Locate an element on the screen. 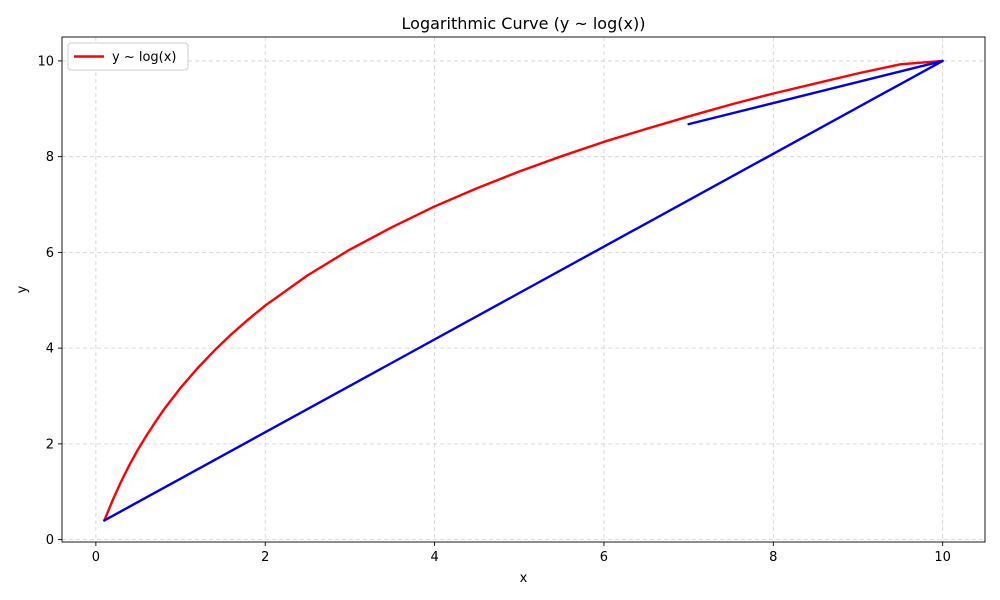  x-tick-label: 8 is located at coordinates (773, 557).